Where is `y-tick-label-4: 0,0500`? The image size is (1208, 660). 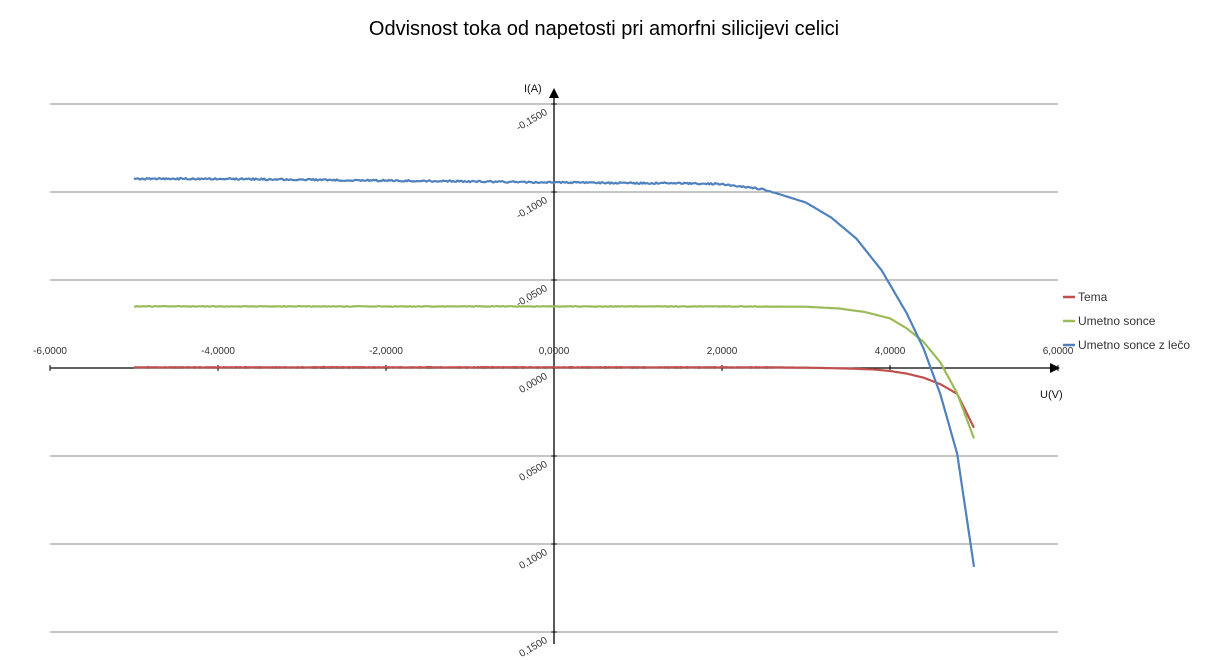 y-tick-label-4: 0,0500 is located at coordinates (534, 471).